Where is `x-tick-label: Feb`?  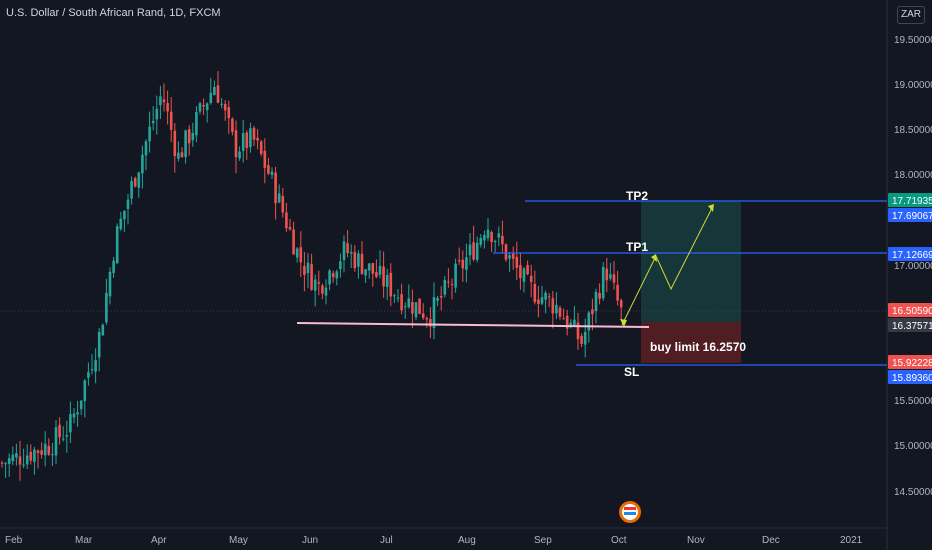 x-tick-label: Feb is located at coordinates (14, 540).